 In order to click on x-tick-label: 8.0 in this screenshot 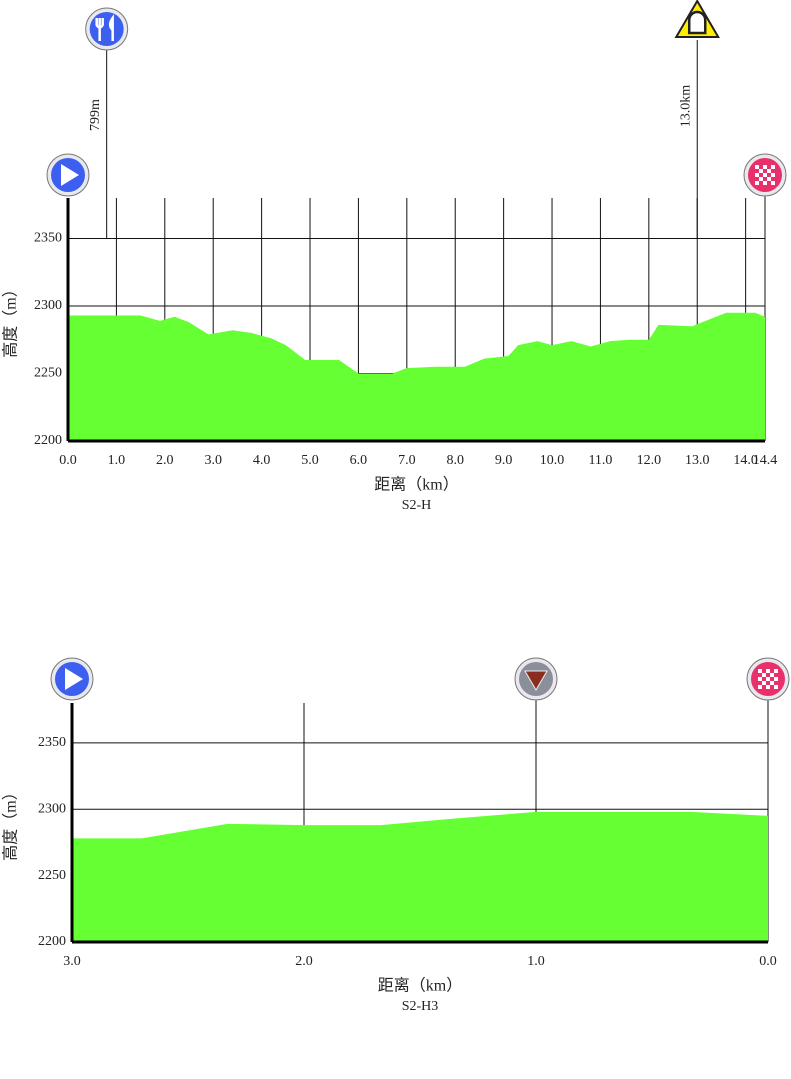, I will do `click(455, 460)`.